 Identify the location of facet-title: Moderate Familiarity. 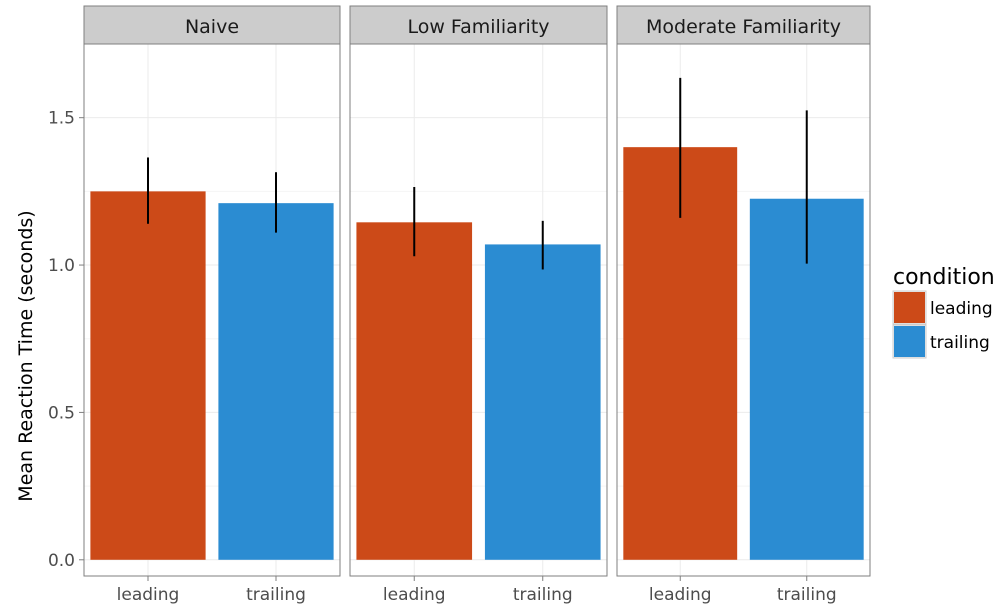
(743, 27).